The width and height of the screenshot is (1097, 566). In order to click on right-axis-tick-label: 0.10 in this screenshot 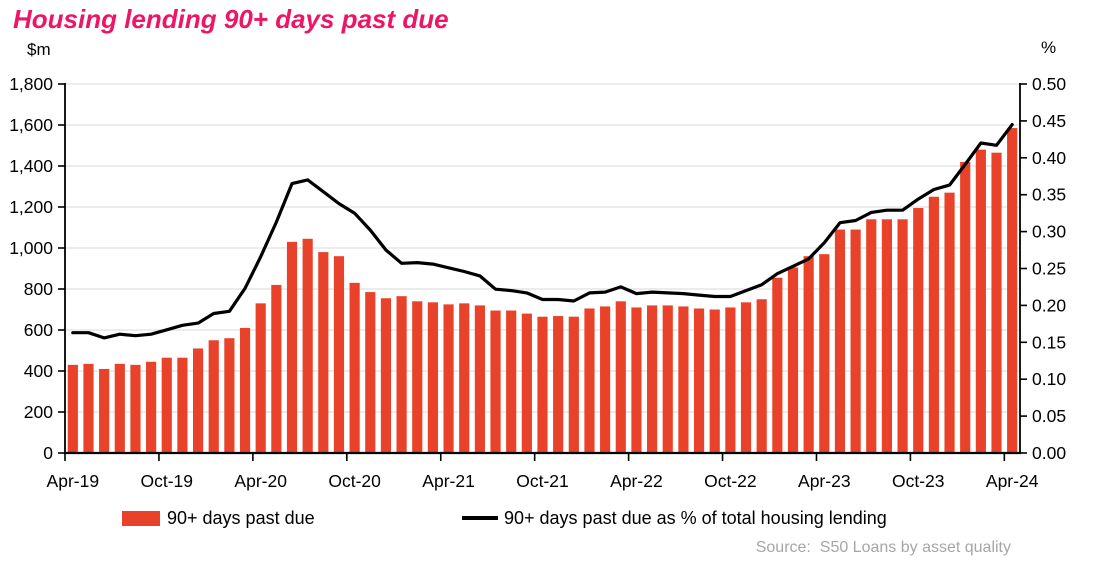, I will do `click(1049, 379)`.